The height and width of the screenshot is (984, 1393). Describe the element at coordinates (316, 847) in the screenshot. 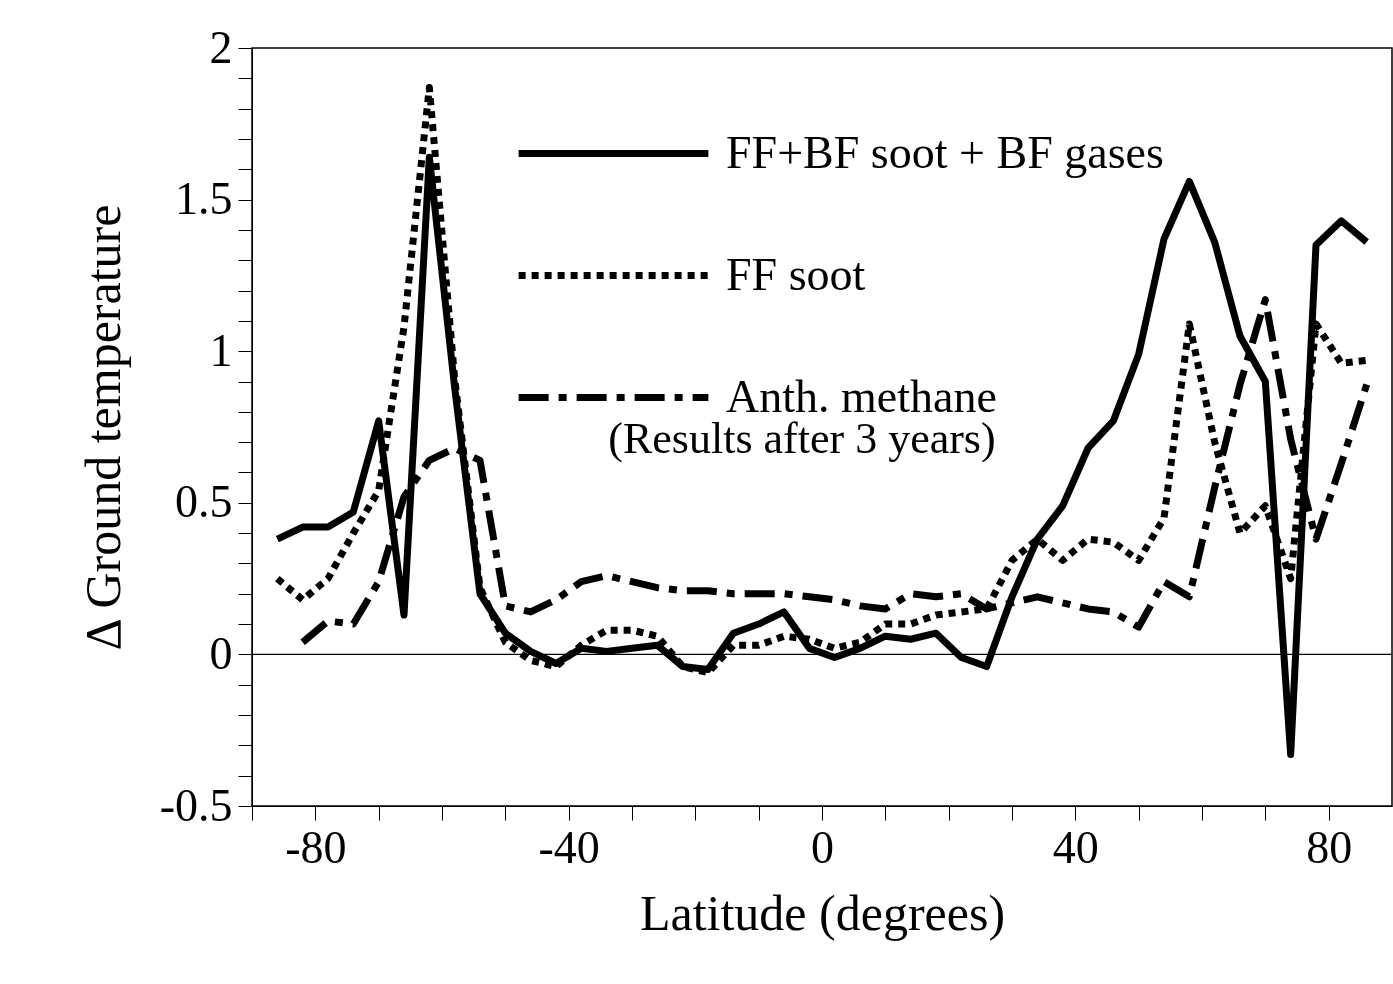

I see `x-tick-label: -80` at that location.